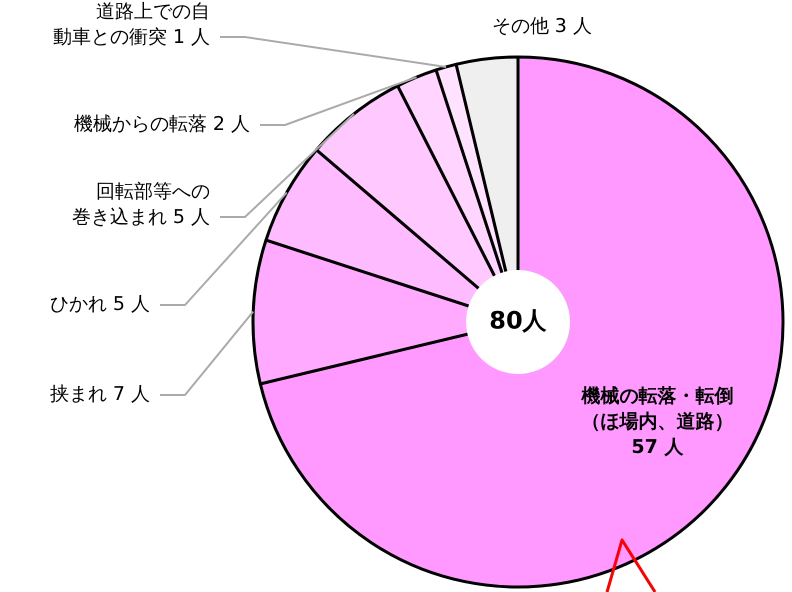  I want to click on text: 80人, so click(518, 320).